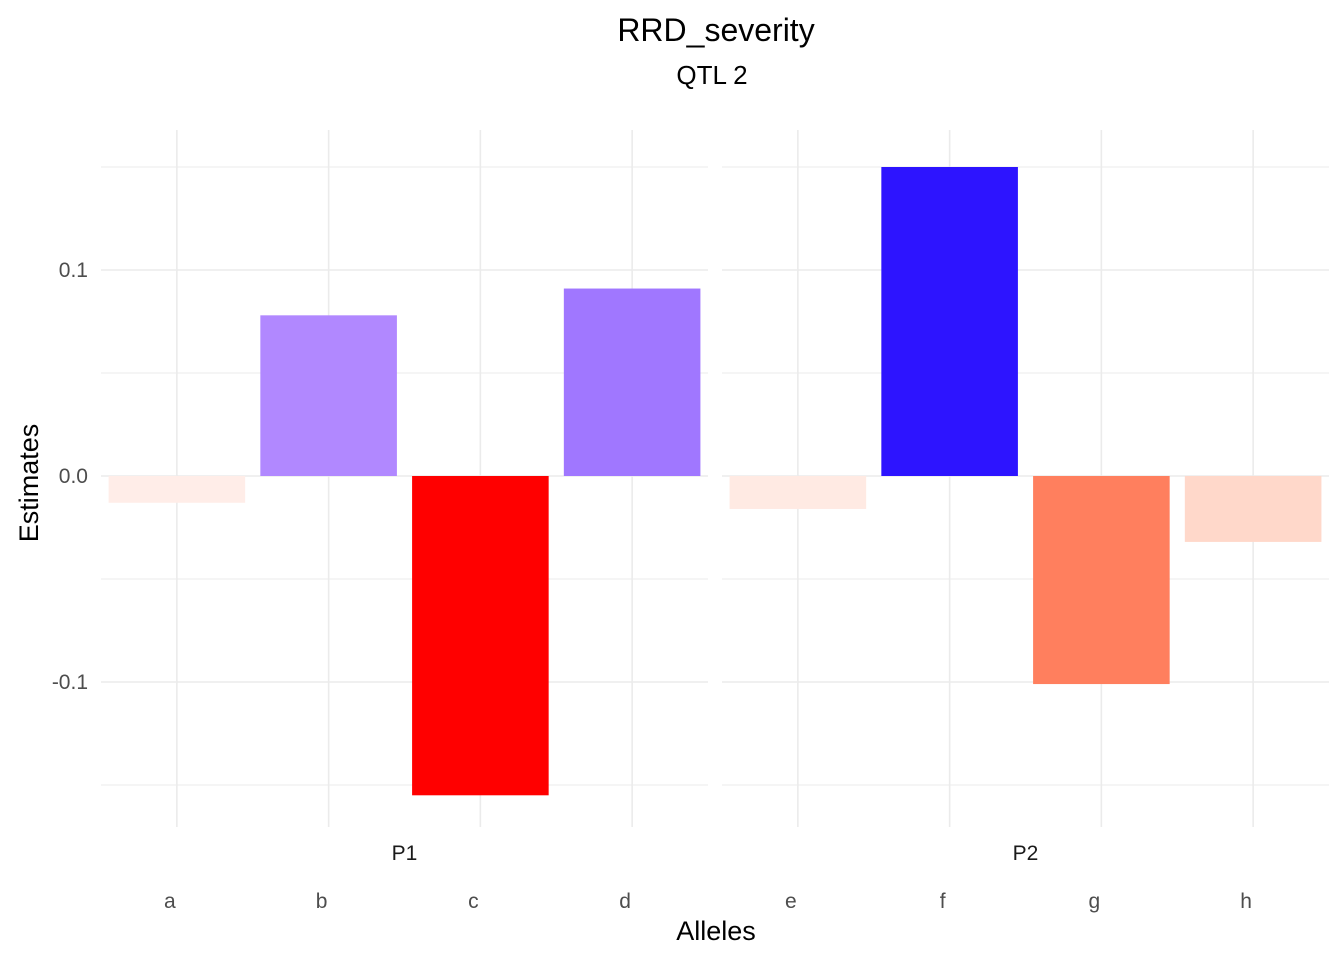 This screenshot has height=960, width=1344. What do you see at coordinates (1253, 509) in the screenshot?
I see `bar-h` at bounding box center [1253, 509].